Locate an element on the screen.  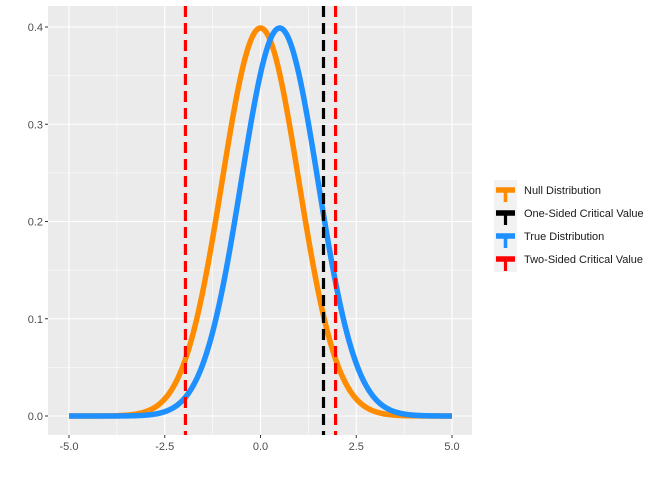
x-tick-label: 0.0 is located at coordinates (260, 447).